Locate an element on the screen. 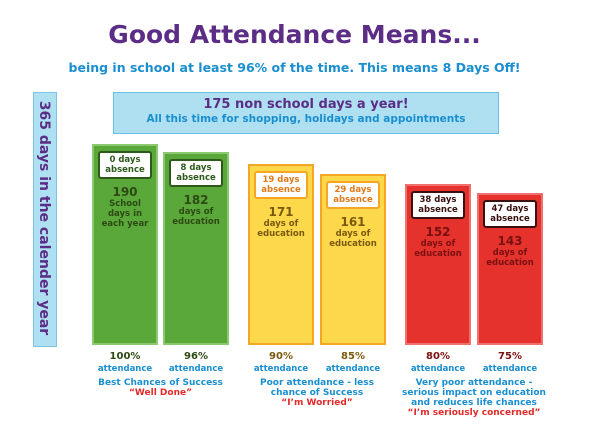  side-label: 365 days in the calender year is located at coordinates (44, 218).